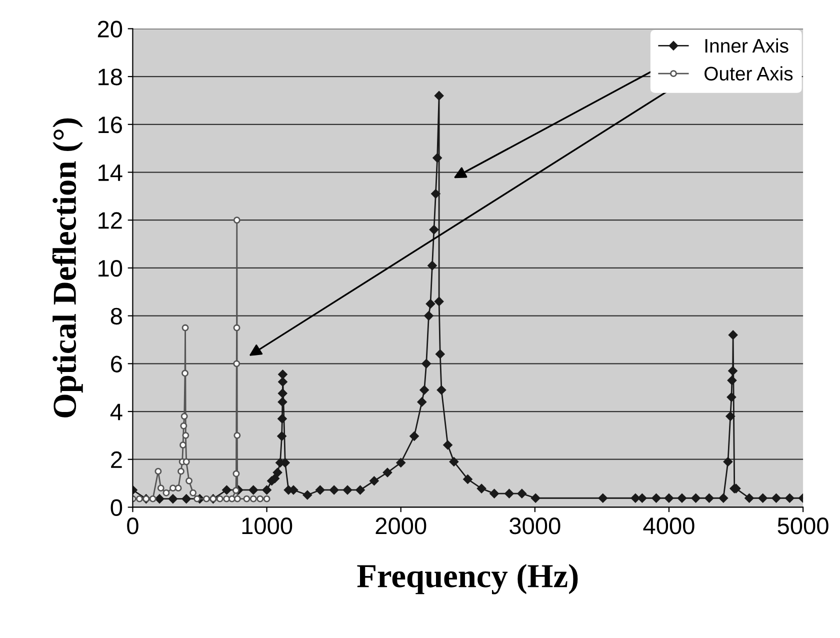  Describe the element at coordinates (116, 412) in the screenshot. I see `y-tick-label: 4` at that location.